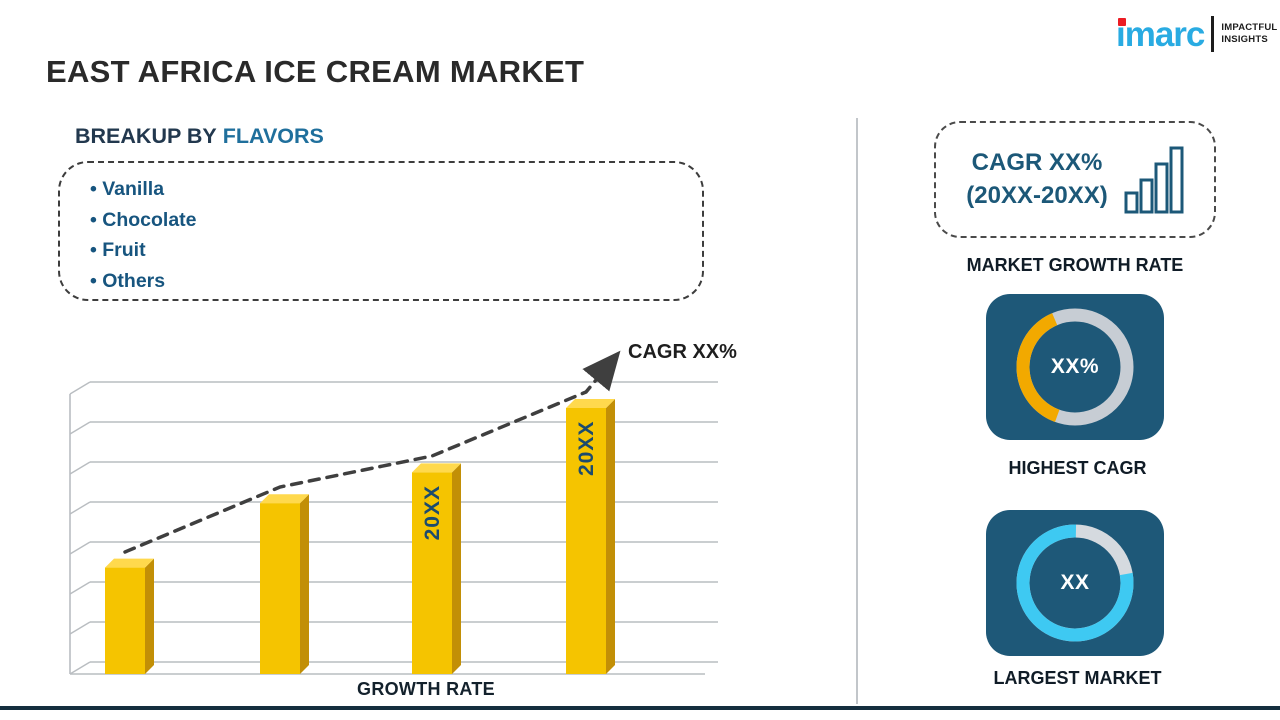 This screenshot has width=1280, height=720. I want to click on imarc-logo-text: imarc, so click(1160, 34).